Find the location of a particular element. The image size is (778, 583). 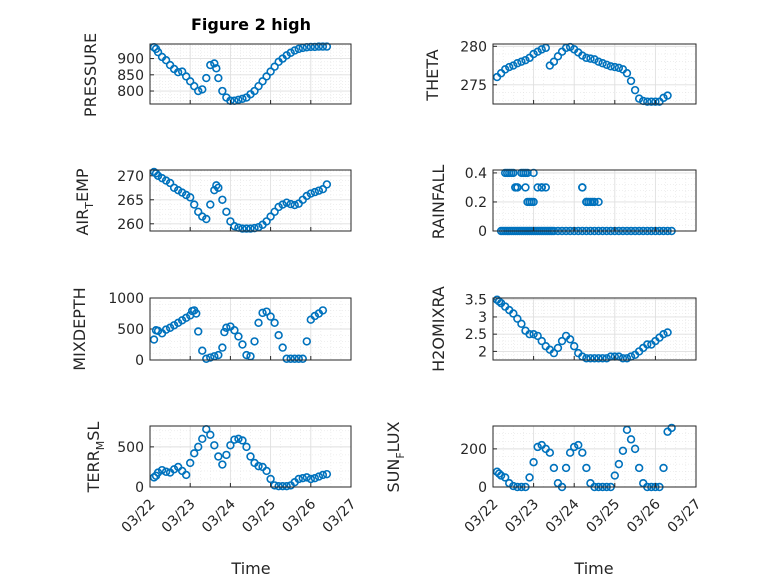

subplot-rainfall: 0 0.2 0.4 is located at coordinates (581, 203).